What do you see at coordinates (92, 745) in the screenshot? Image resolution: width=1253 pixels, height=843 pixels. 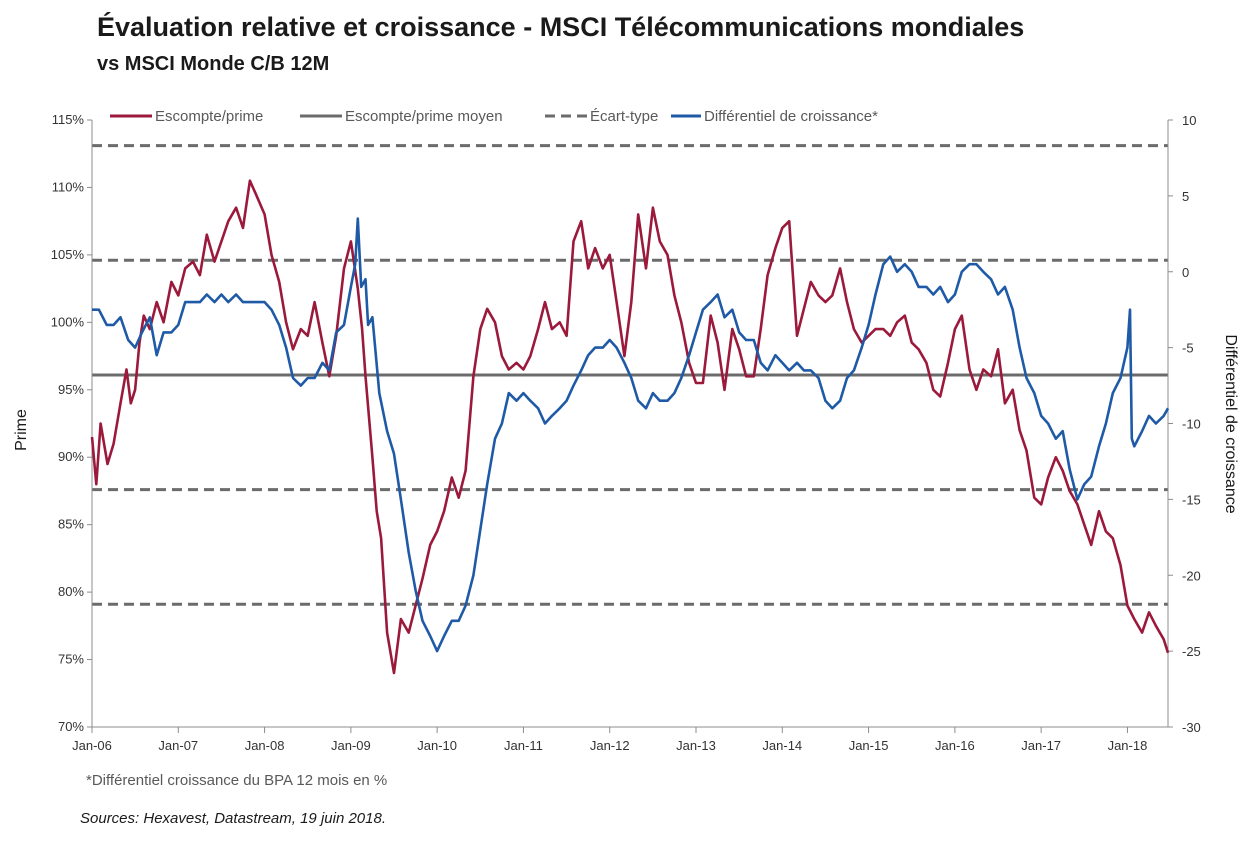 I see `x-tick-label: Jan-06` at bounding box center [92, 745].